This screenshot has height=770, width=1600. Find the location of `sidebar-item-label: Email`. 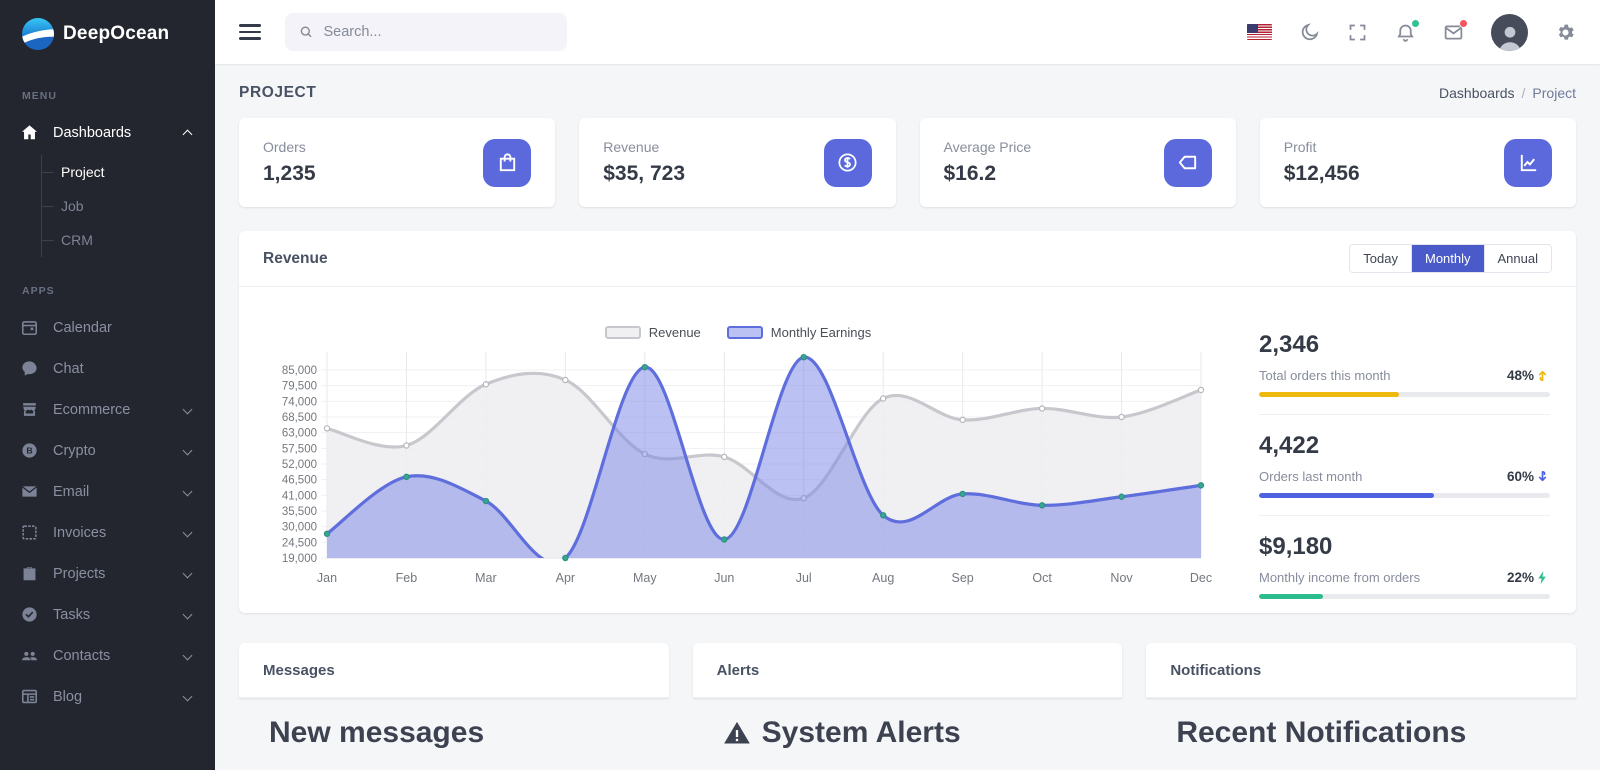

sidebar-item-label: Email is located at coordinates (71, 491).